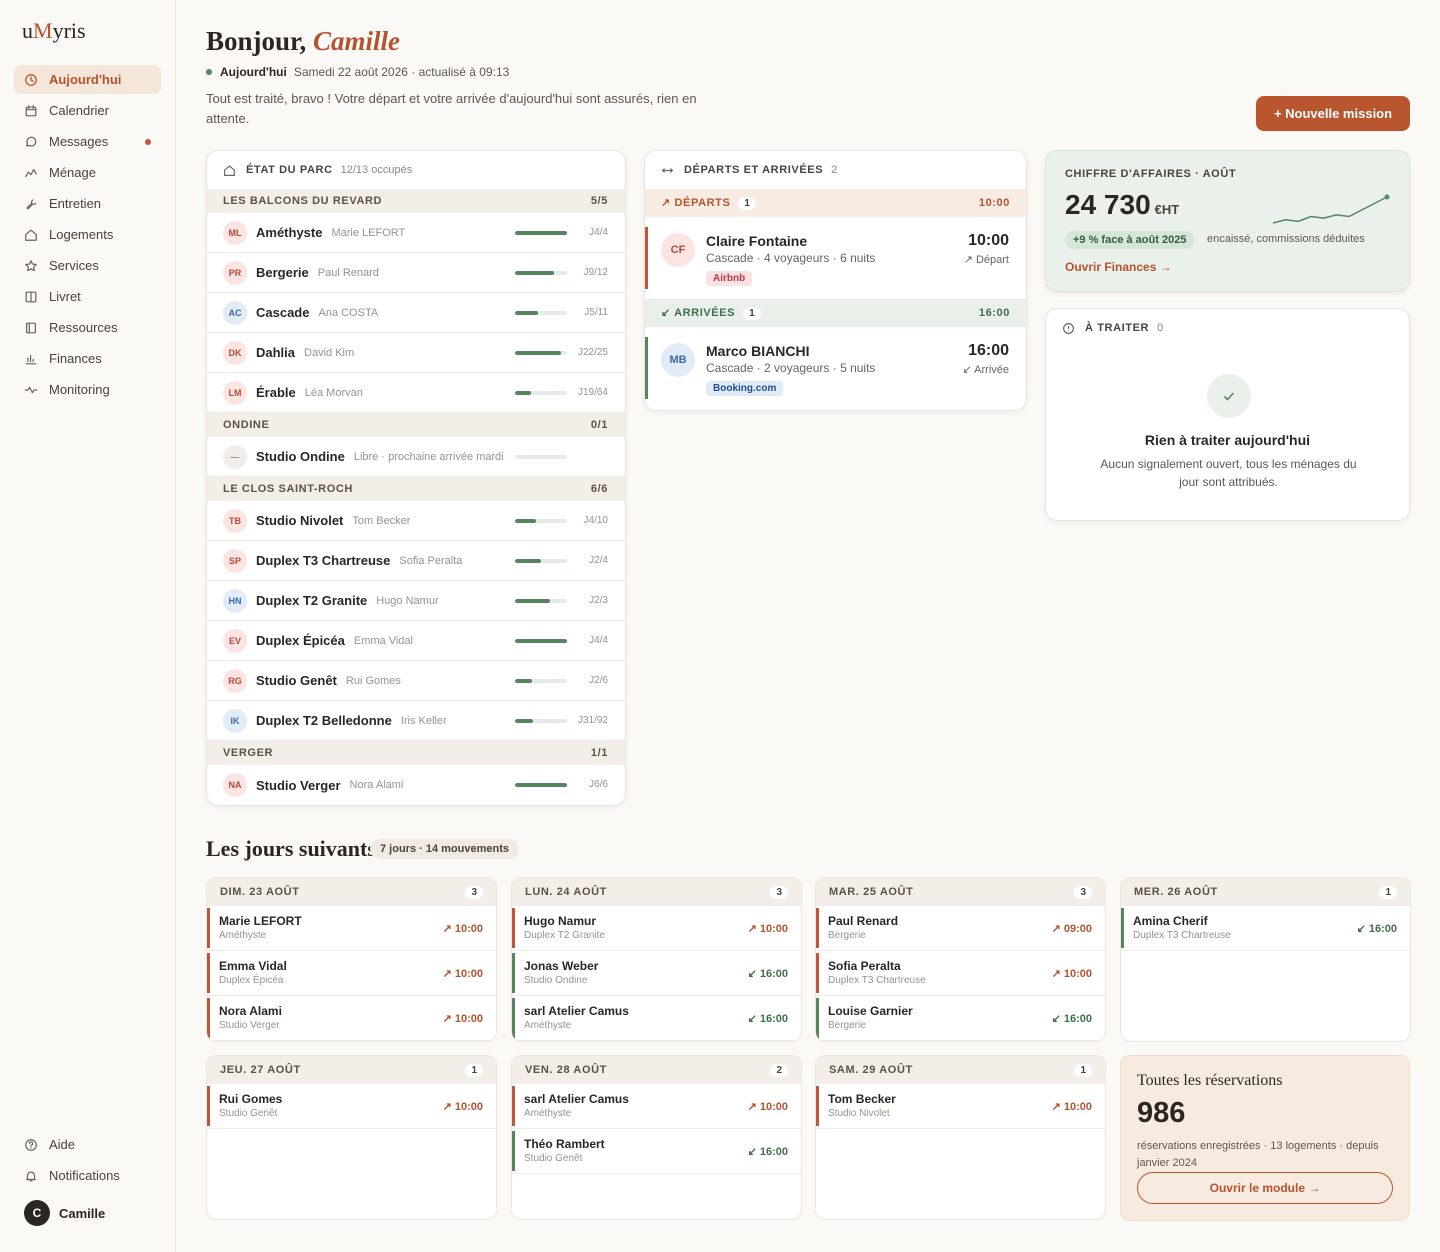 The image size is (1440, 1252). What do you see at coordinates (300, 640) in the screenshot?
I see `property-name: Duplex Épicéa` at bounding box center [300, 640].